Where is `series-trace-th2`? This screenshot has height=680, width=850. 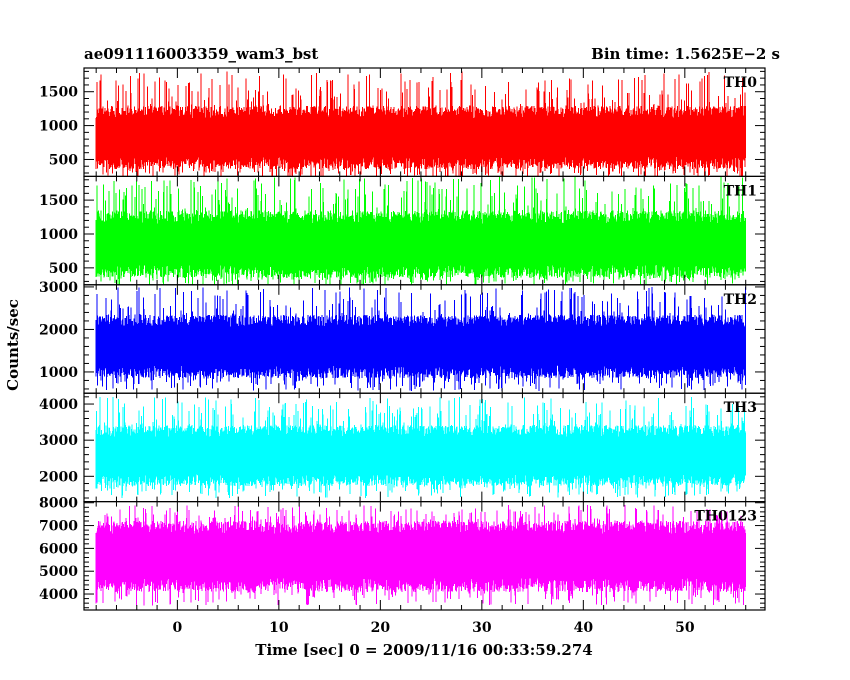
series-trace-th2 is located at coordinates (421, 339).